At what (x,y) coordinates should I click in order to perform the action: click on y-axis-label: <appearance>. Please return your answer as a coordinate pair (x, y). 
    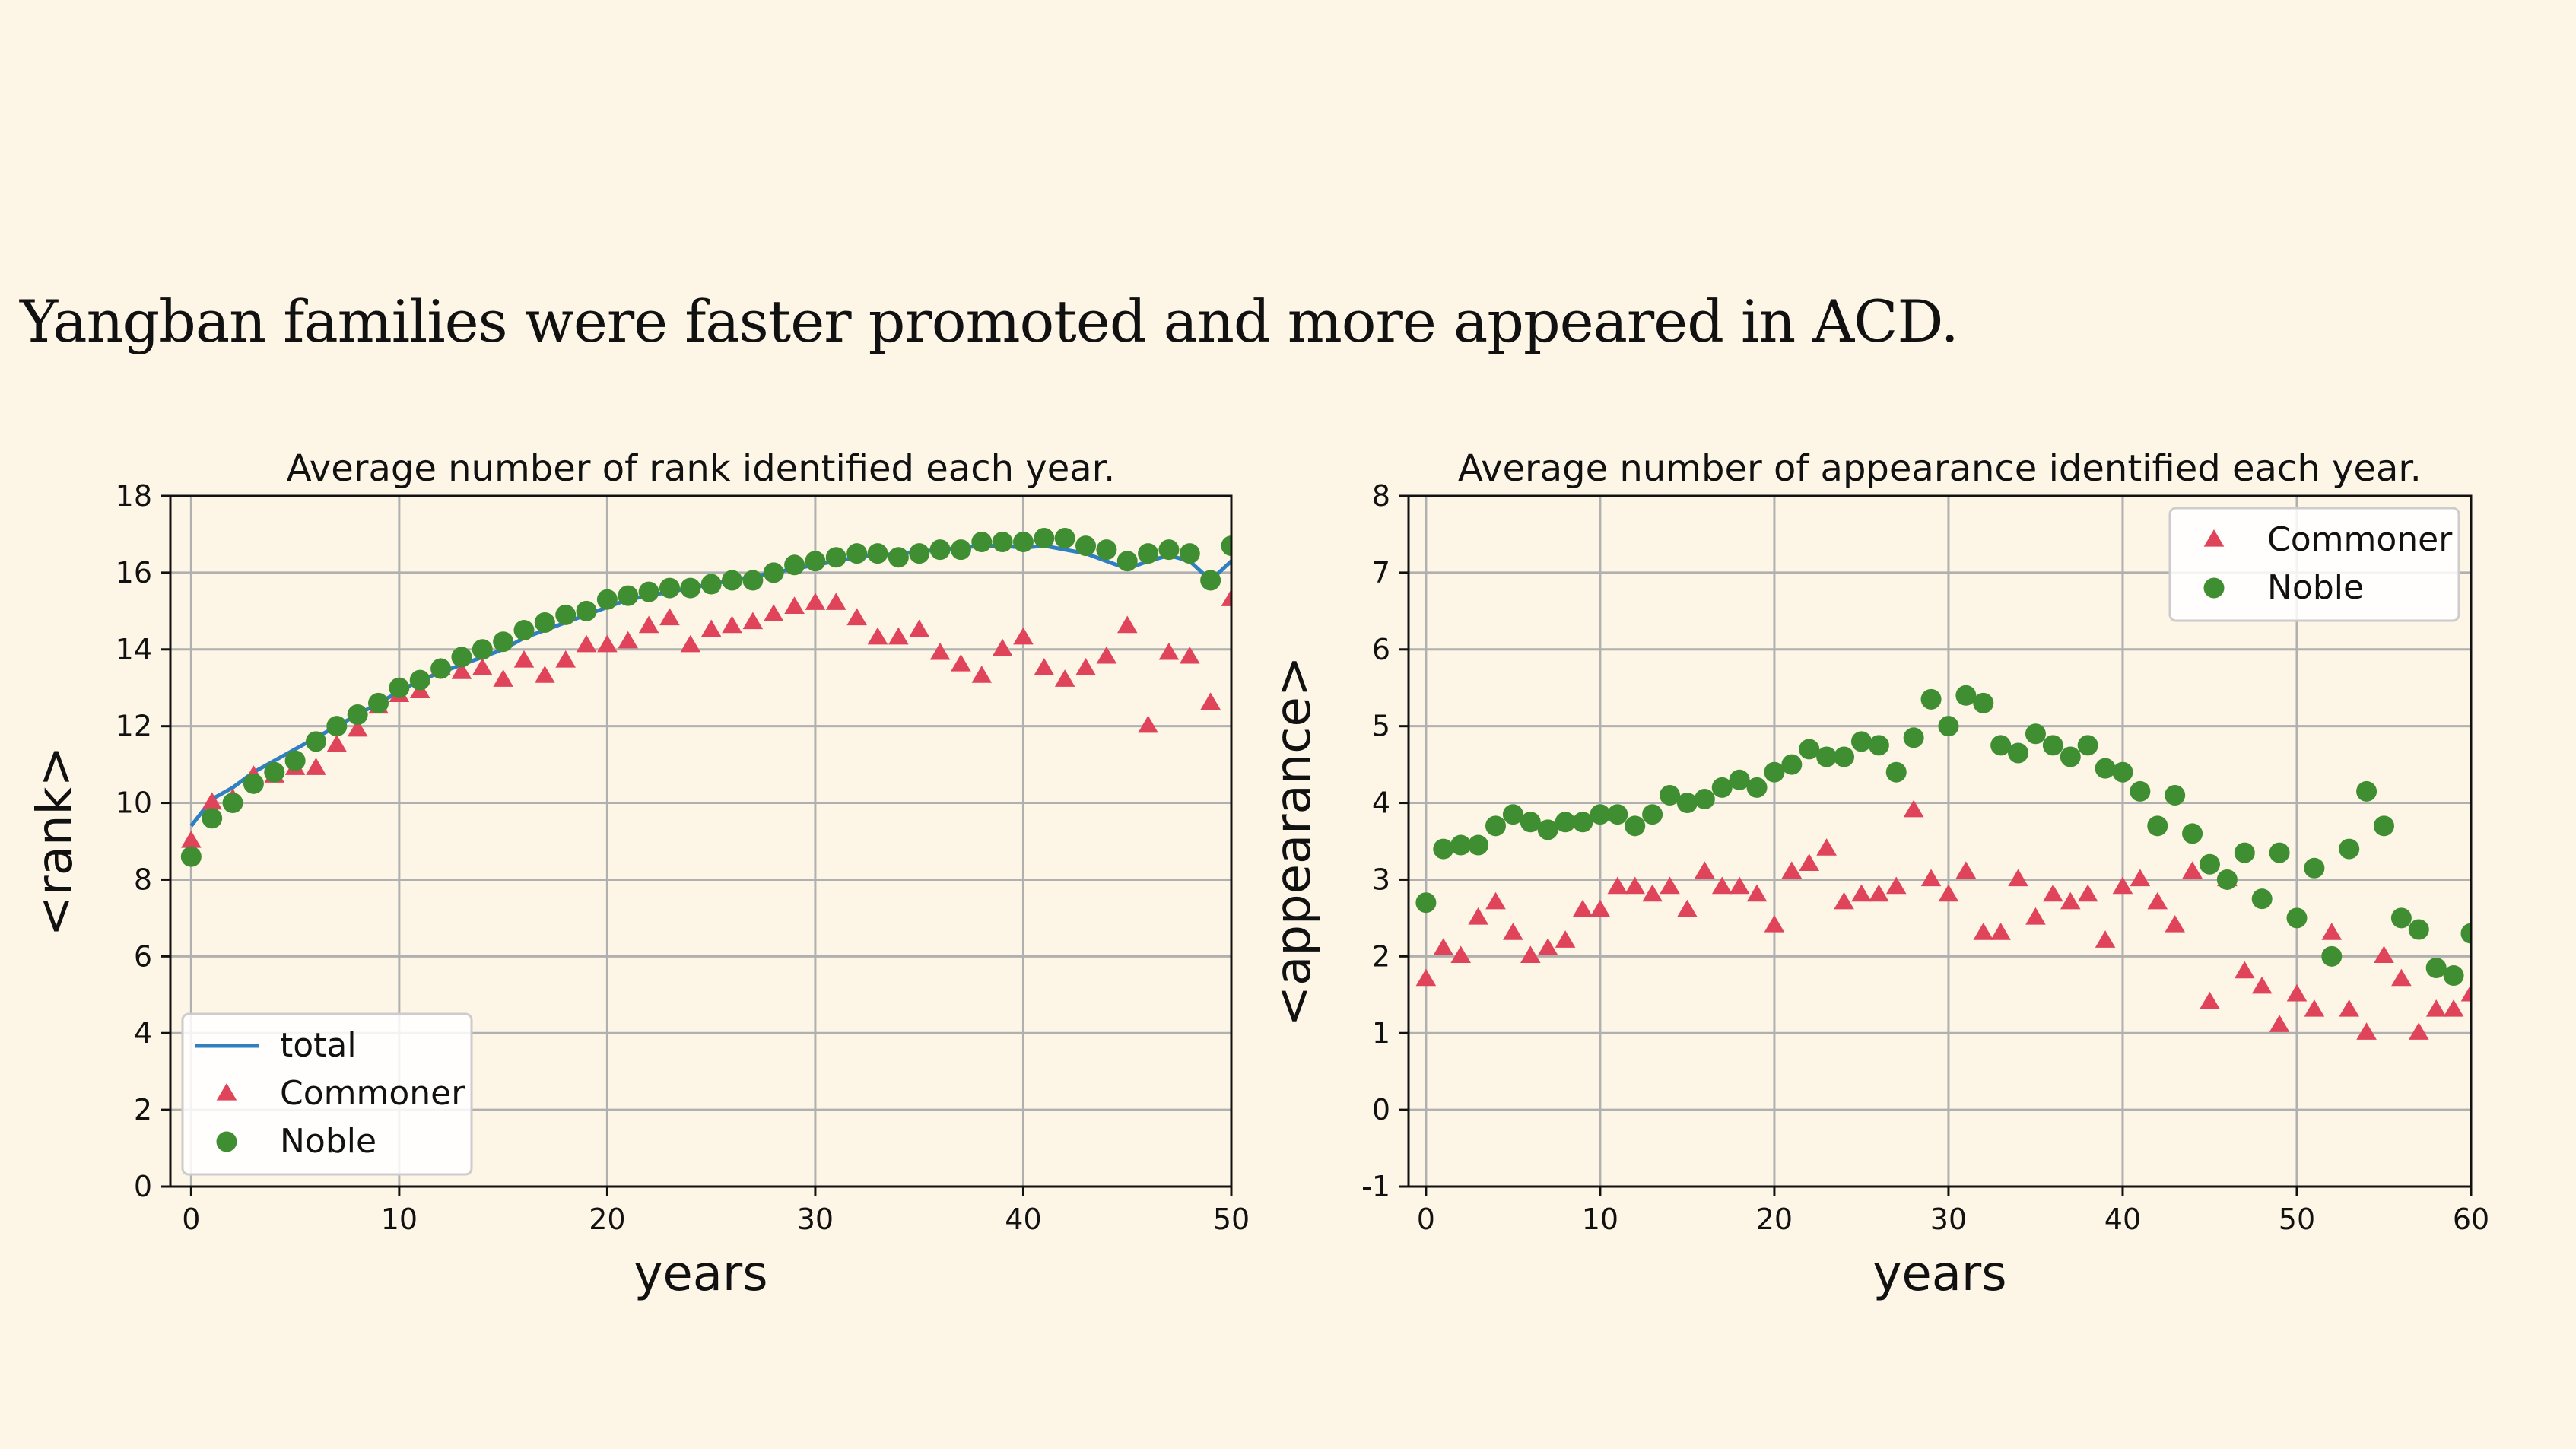
    Looking at the image, I should click on (1294, 841).